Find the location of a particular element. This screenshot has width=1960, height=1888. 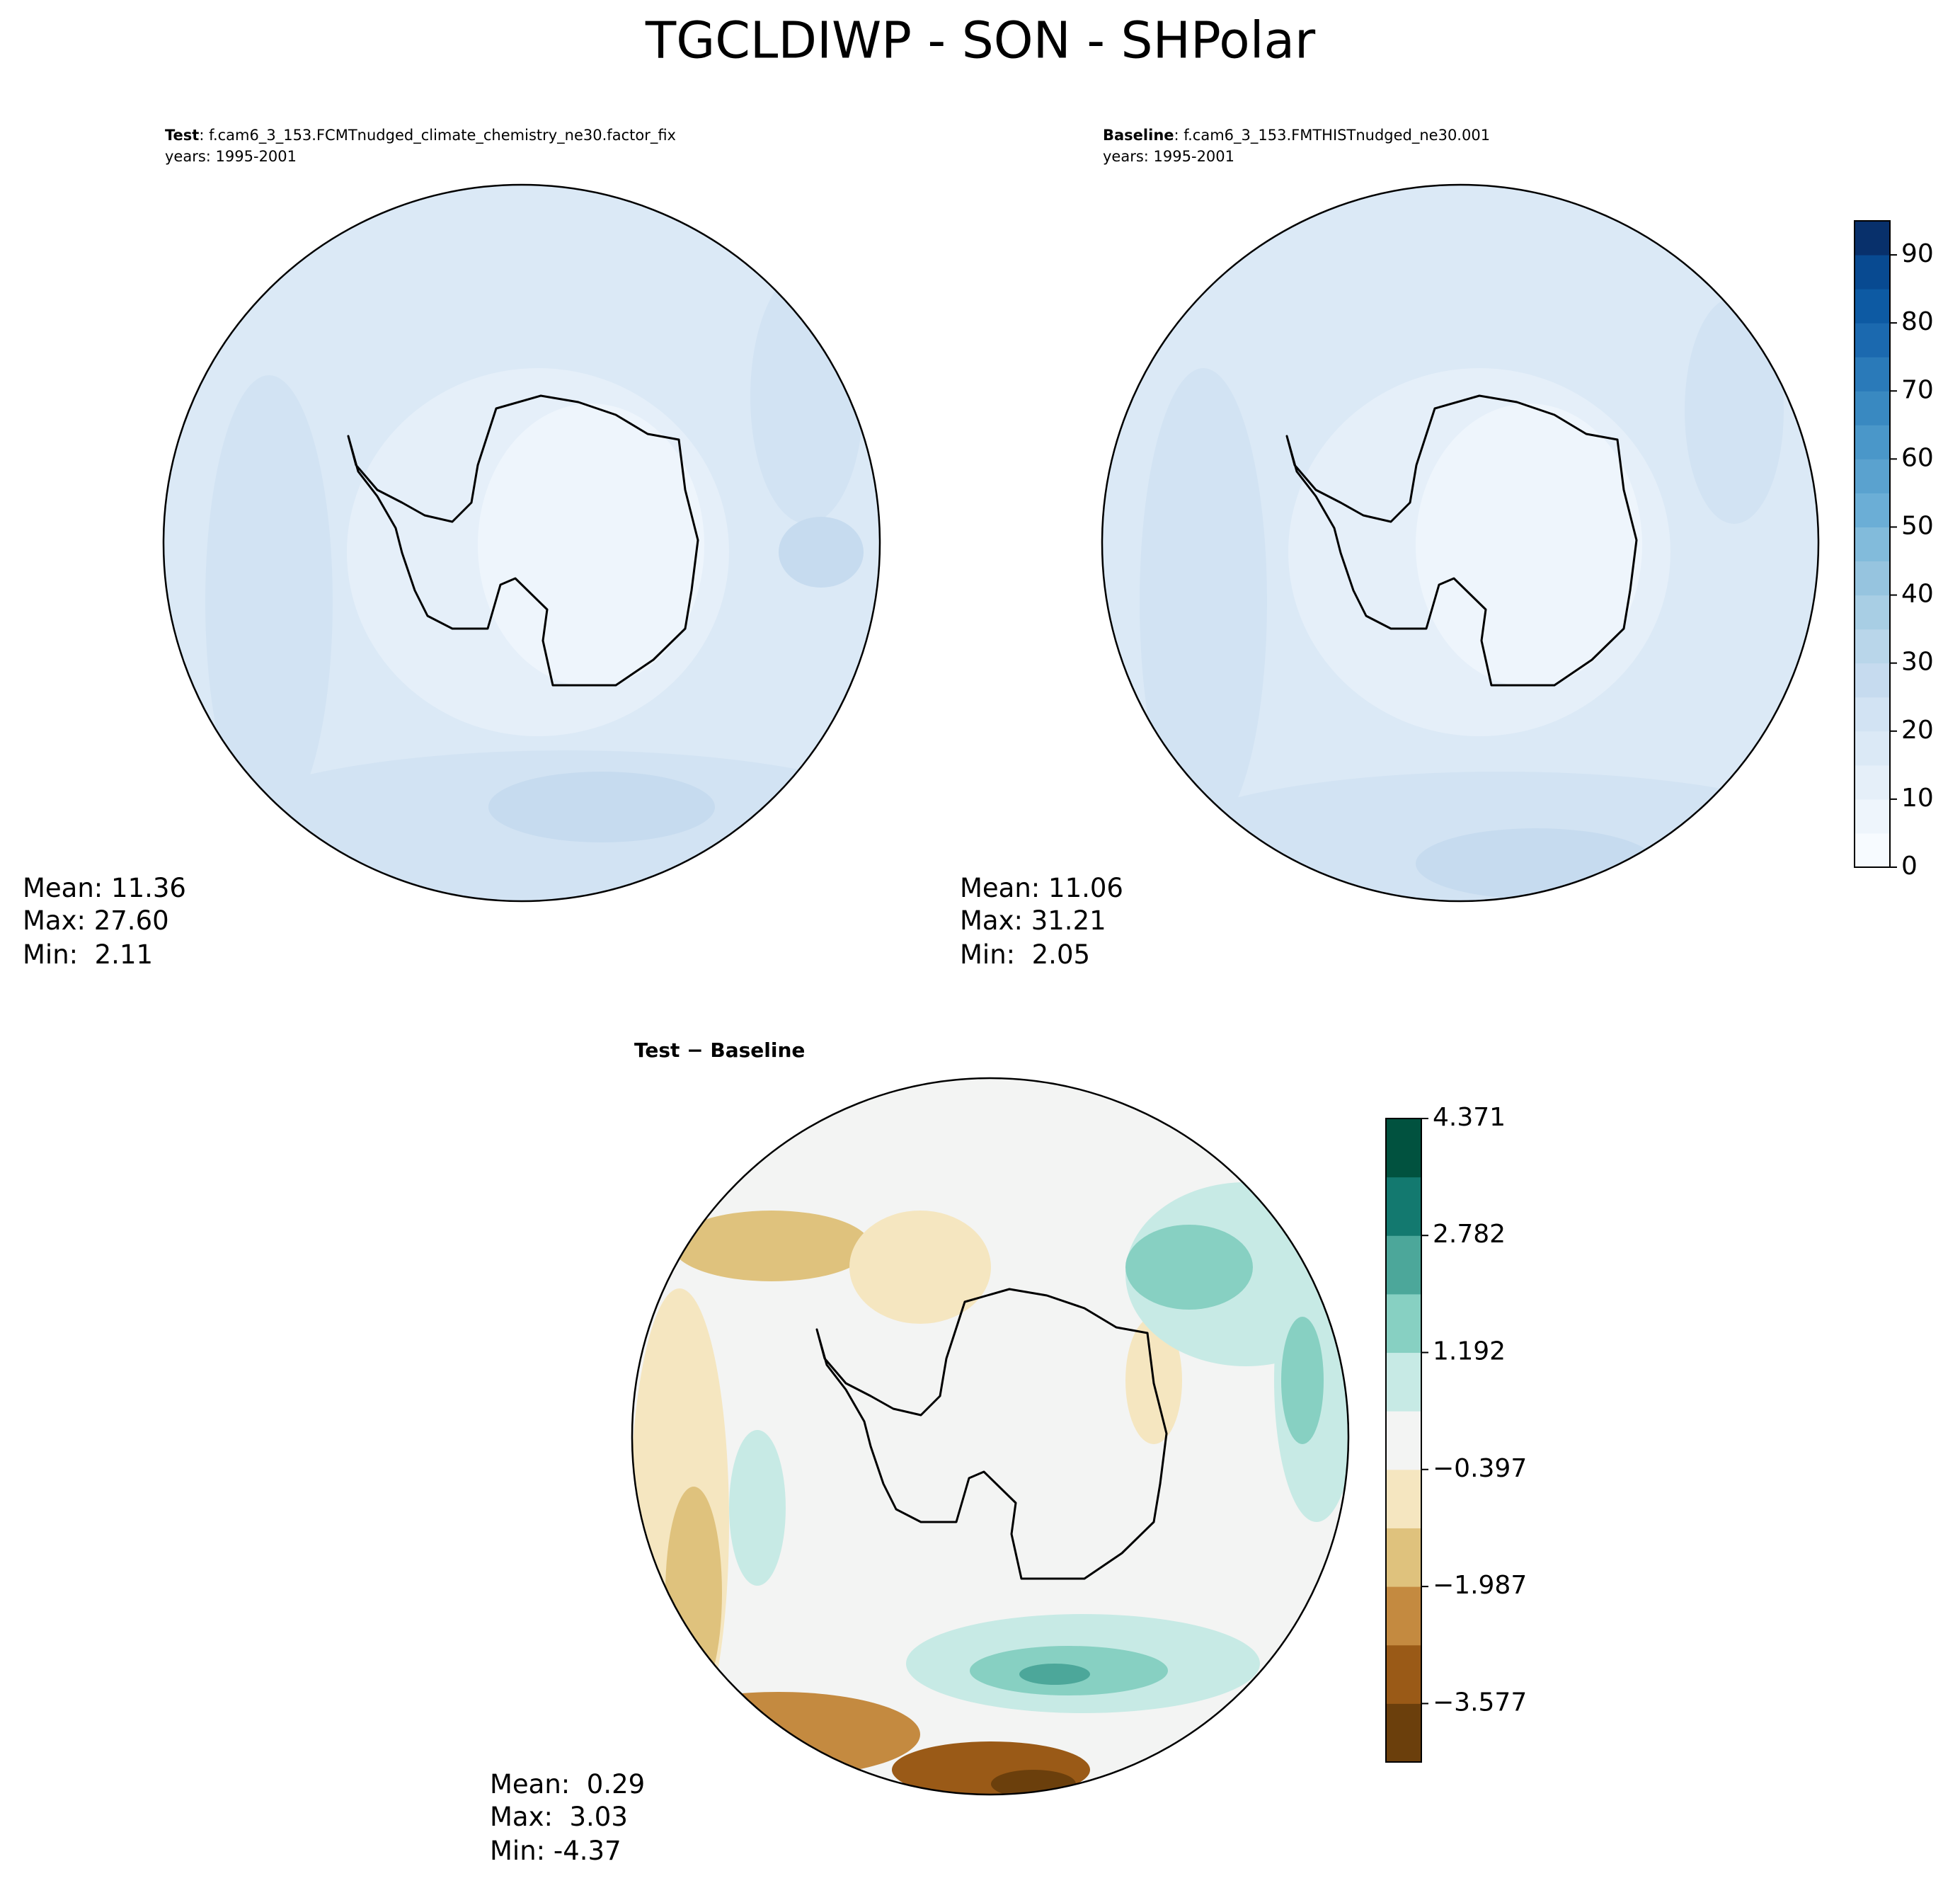

panel-header: Test − Baseline is located at coordinates (719, 1050).